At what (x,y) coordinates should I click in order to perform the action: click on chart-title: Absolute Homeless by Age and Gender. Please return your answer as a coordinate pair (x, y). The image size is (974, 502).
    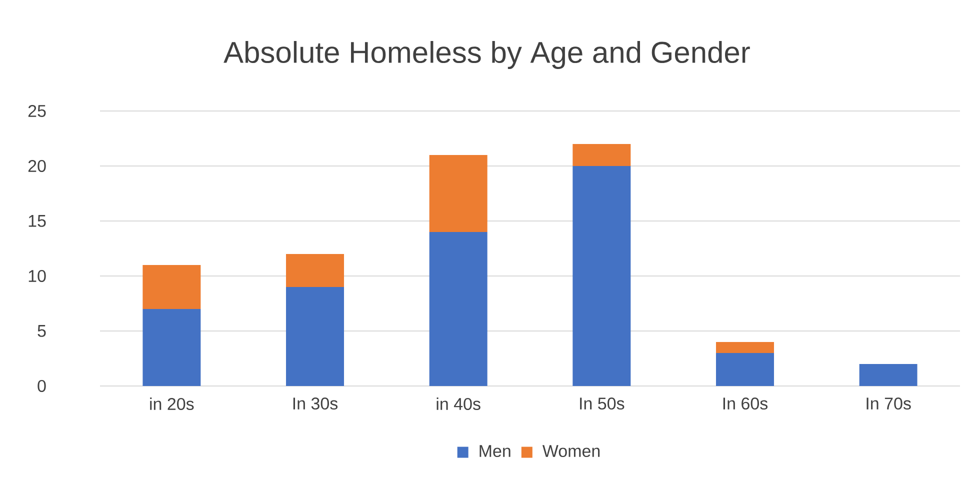
    Looking at the image, I should click on (487, 55).